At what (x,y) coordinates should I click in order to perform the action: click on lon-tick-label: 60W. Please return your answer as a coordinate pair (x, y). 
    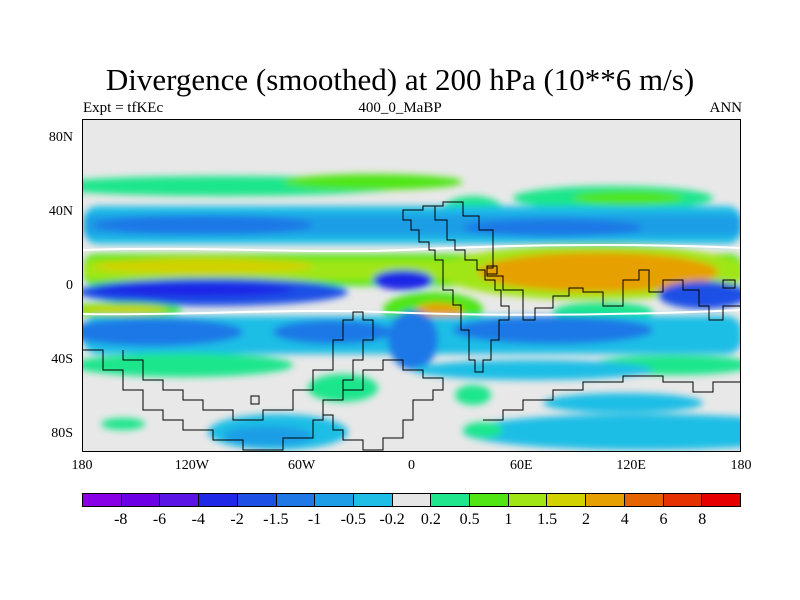
    Looking at the image, I should click on (302, 465).